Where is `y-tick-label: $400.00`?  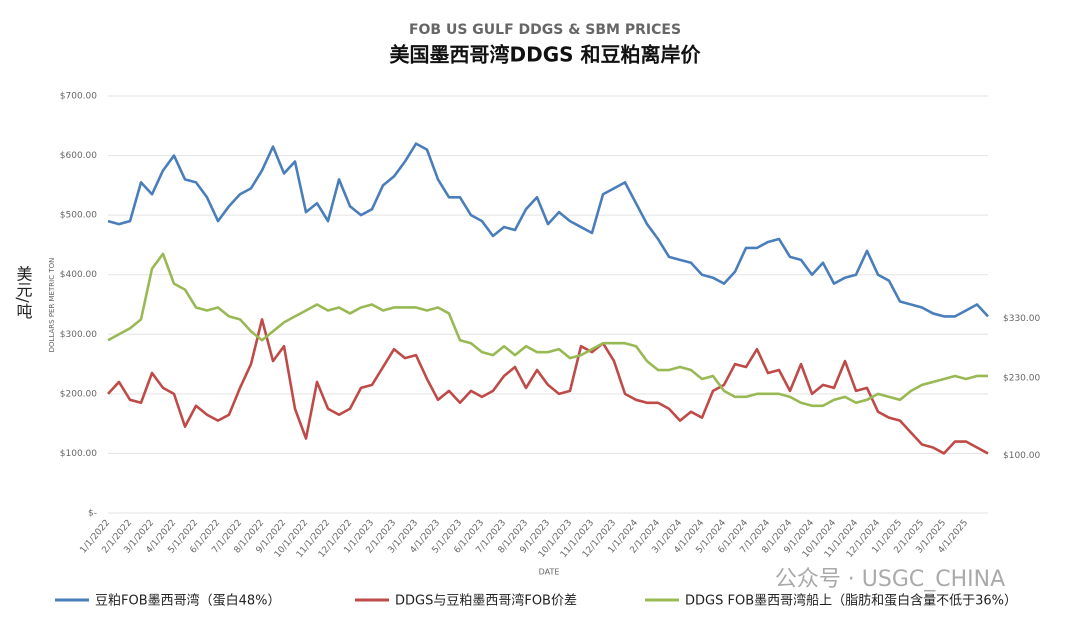 y-tick-label: $400.00 is located at coordinates (78, 275).